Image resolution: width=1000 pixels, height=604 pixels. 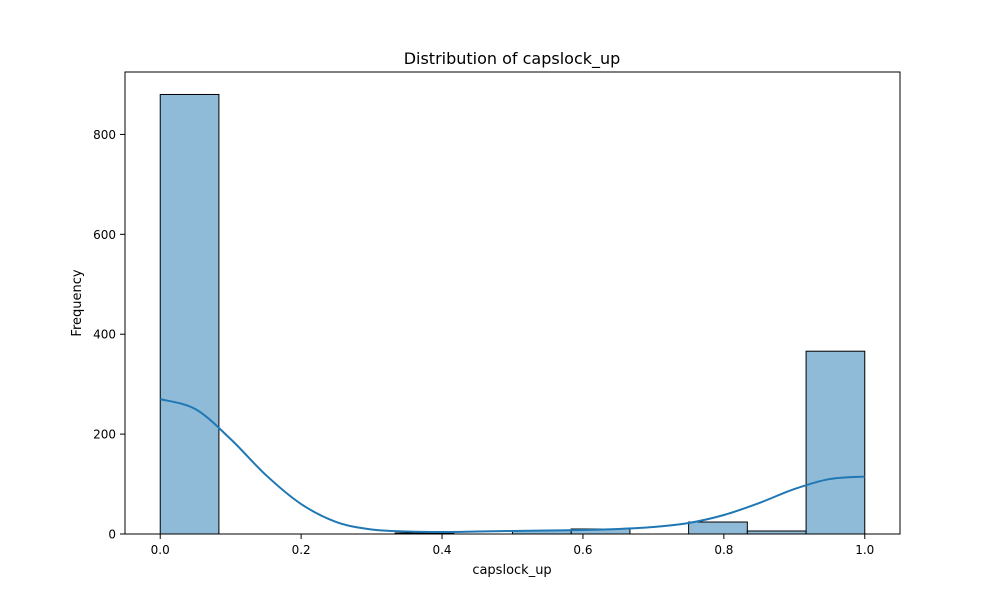 I want to click on y-tick-label: 0, so click(x=112, y=535).